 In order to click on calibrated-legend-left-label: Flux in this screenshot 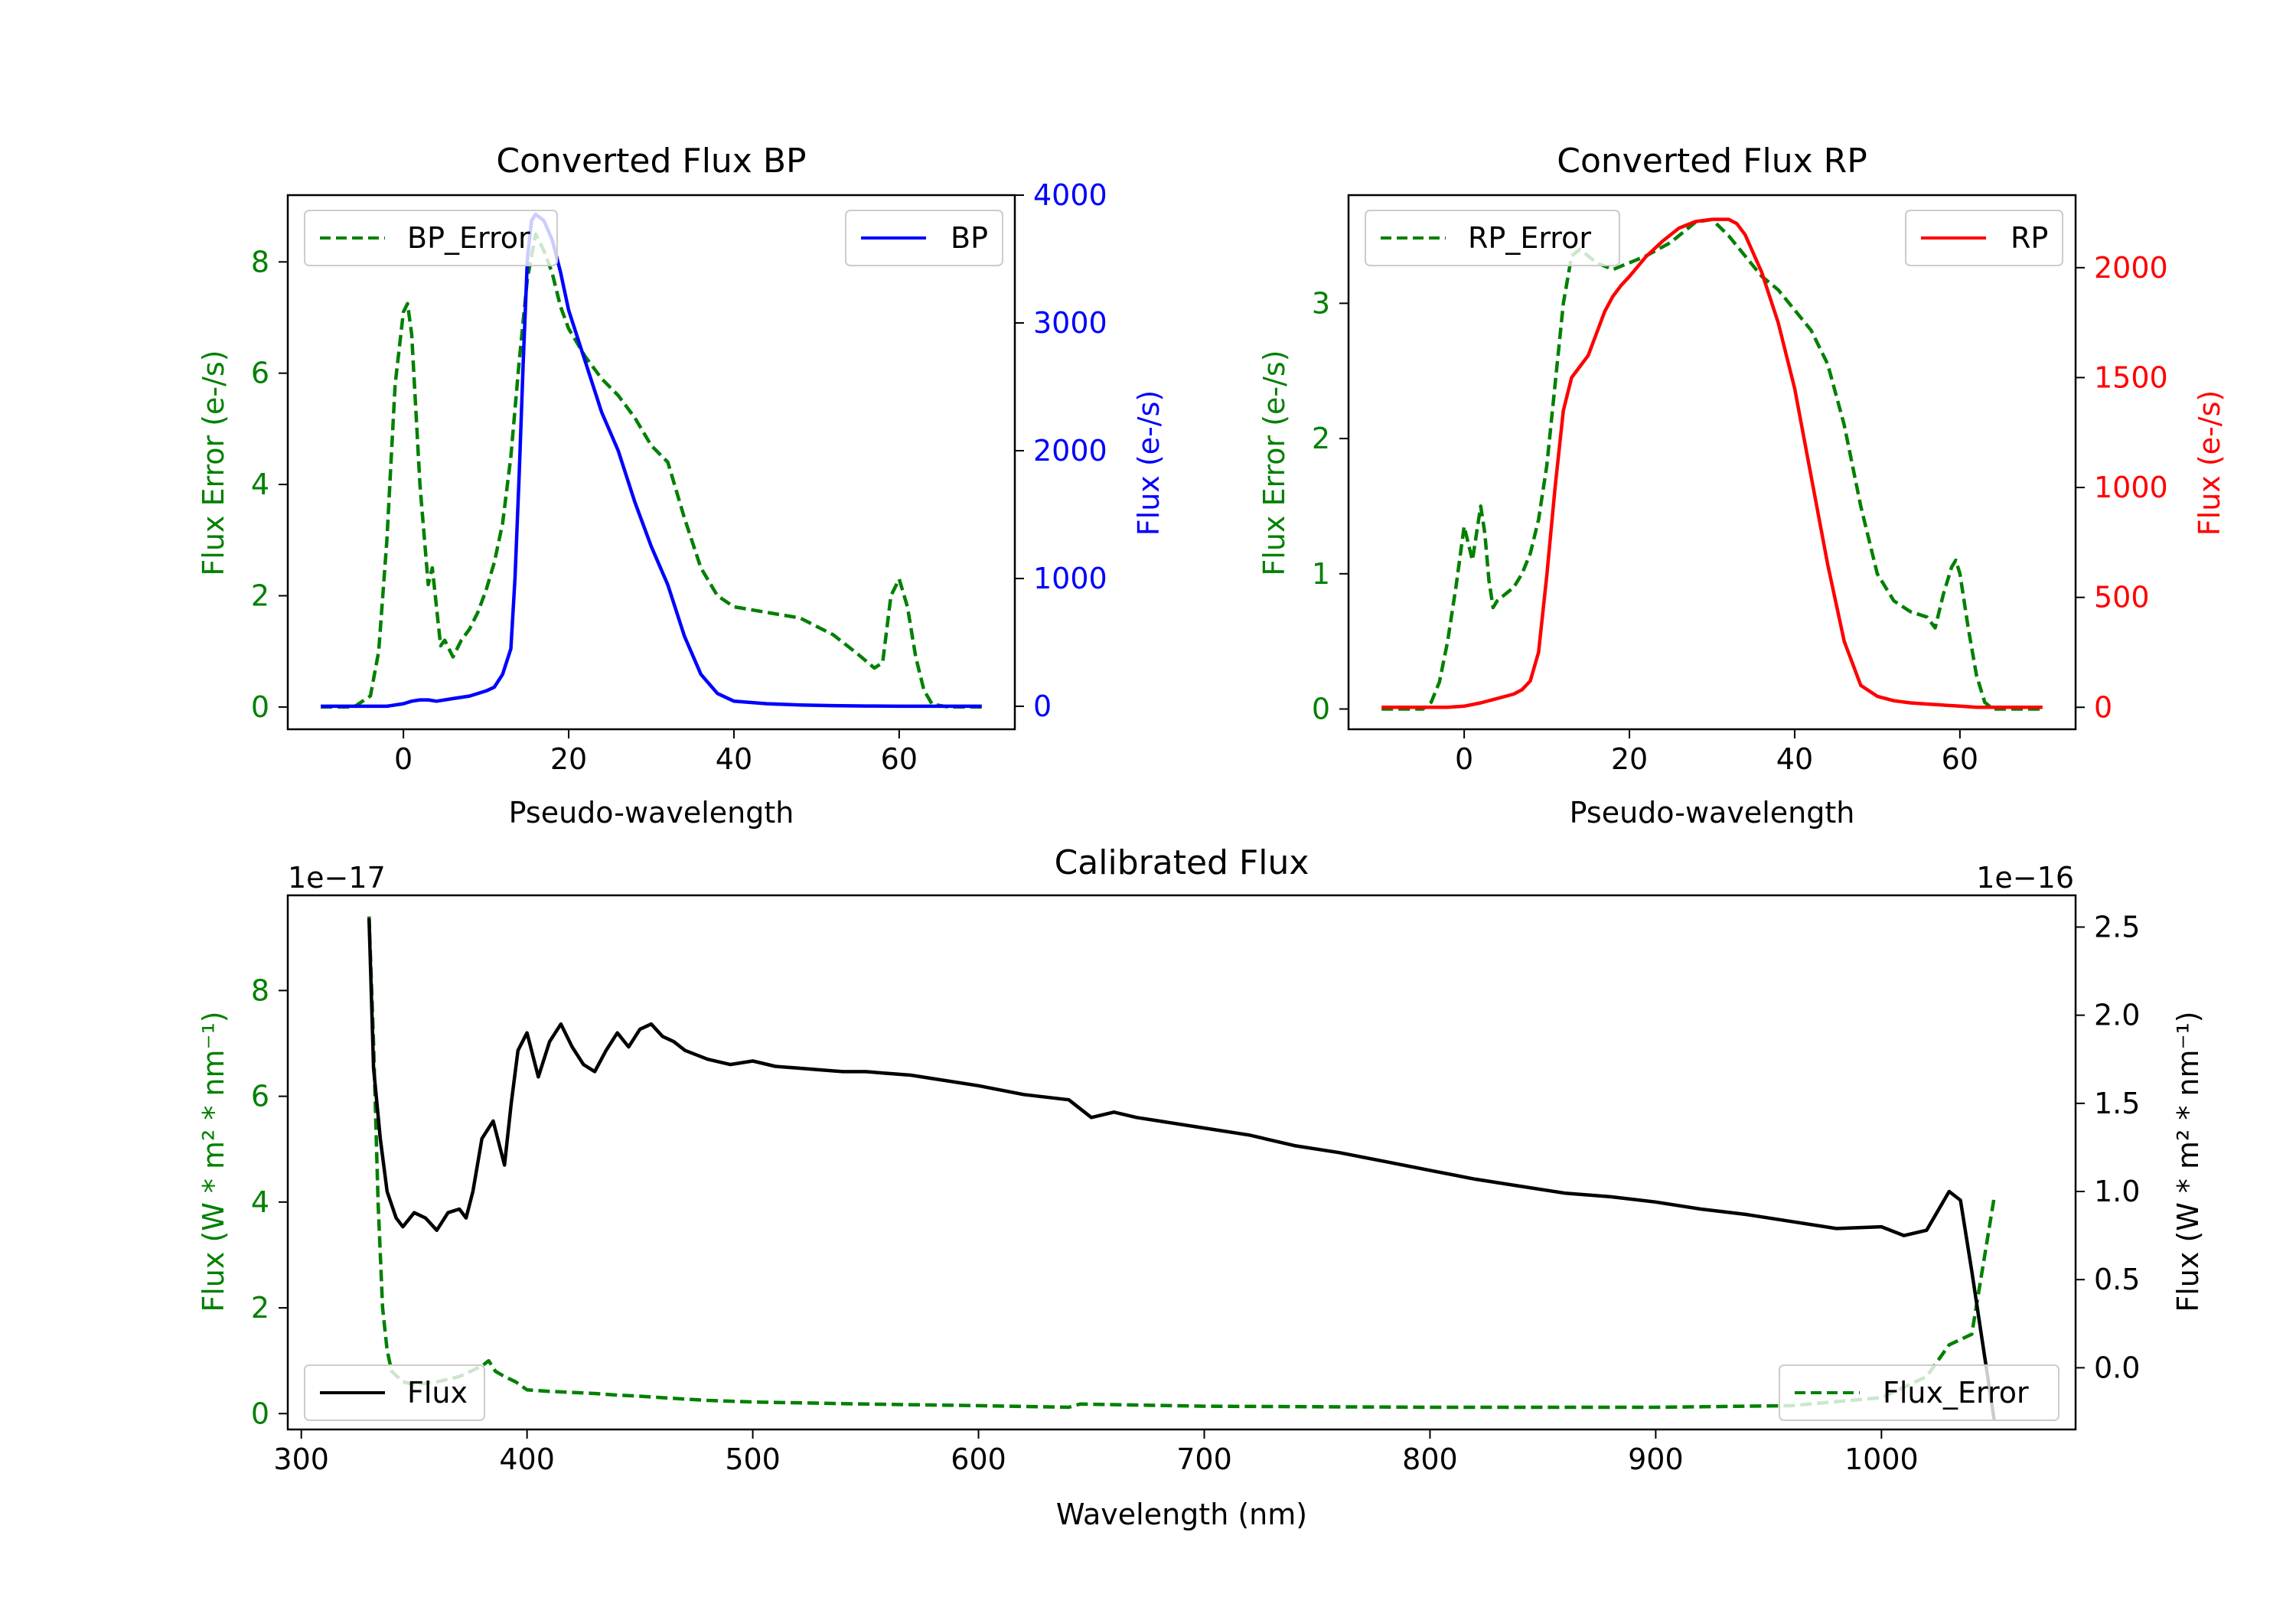, I will do `click(437, 1393)`.